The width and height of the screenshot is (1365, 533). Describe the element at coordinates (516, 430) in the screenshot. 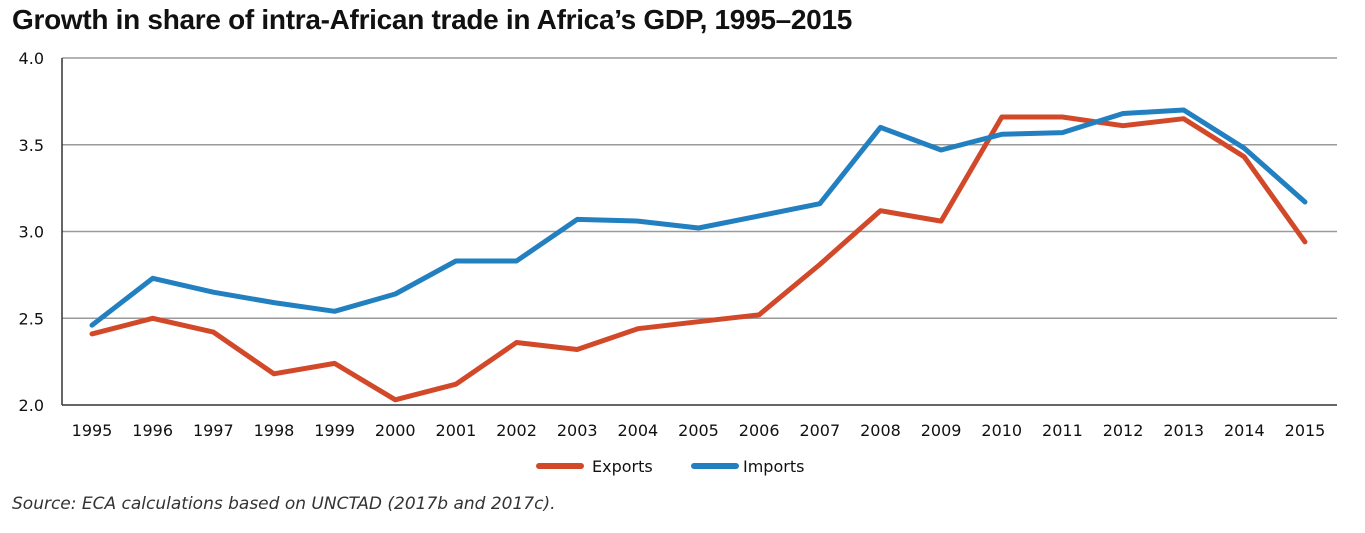

I see `x-tick-label: 2002` at that location.